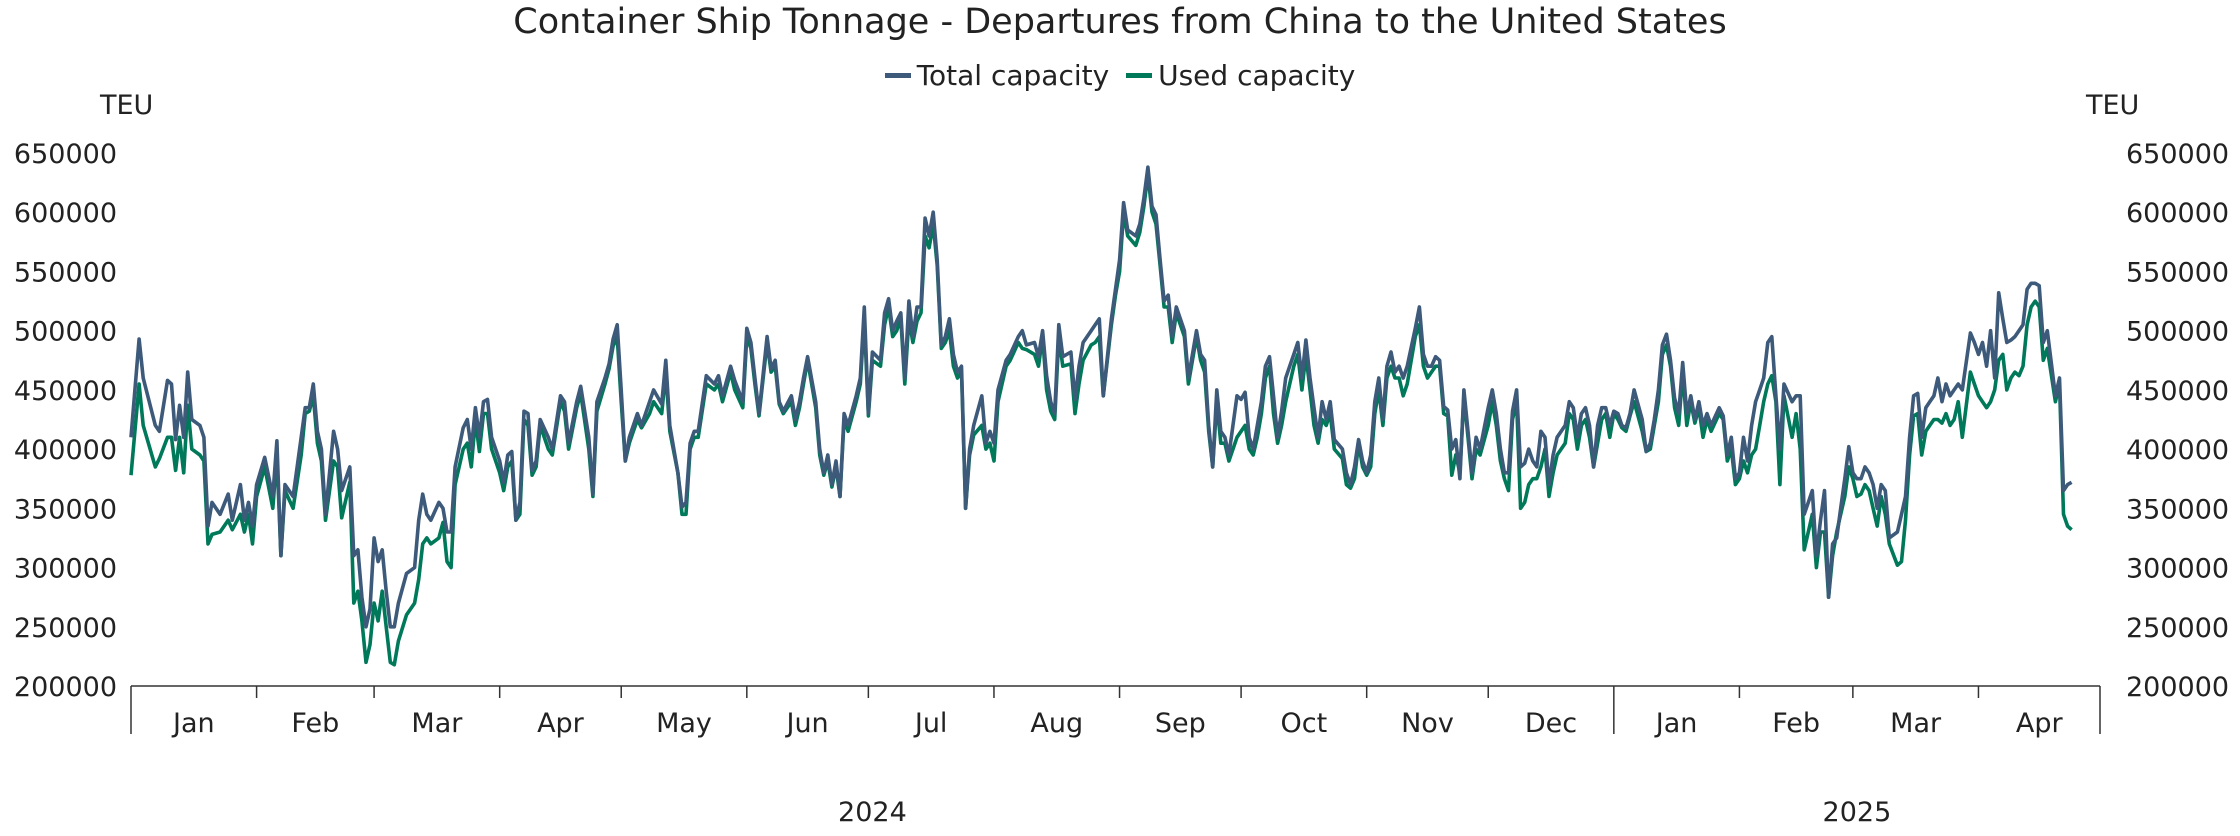 This screenshot has height=836, width=2240. Describe the element at coordinates (806, 723) in the screenshot. I see `x-month-label: Jun` at that location.